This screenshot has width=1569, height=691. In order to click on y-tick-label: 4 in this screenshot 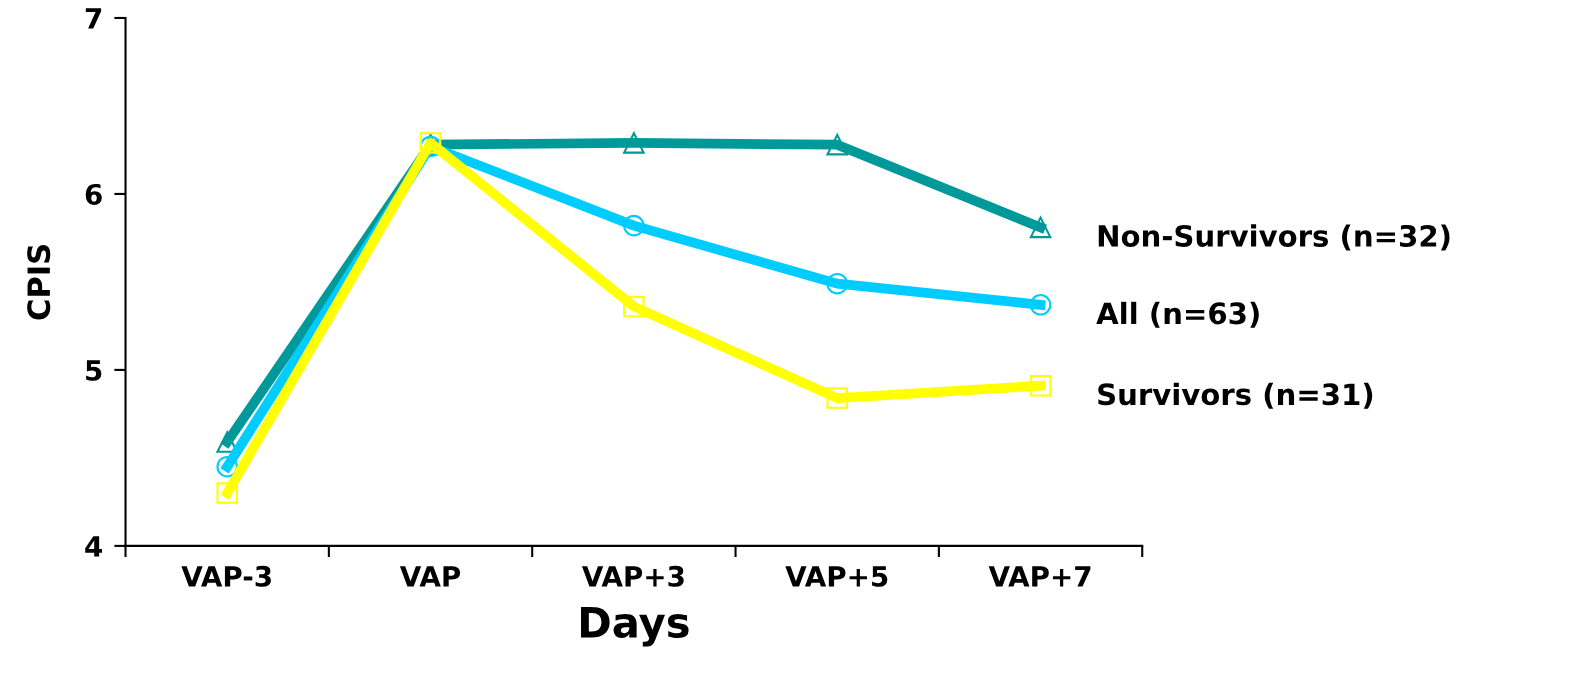, I will do `click(94, 546)`.